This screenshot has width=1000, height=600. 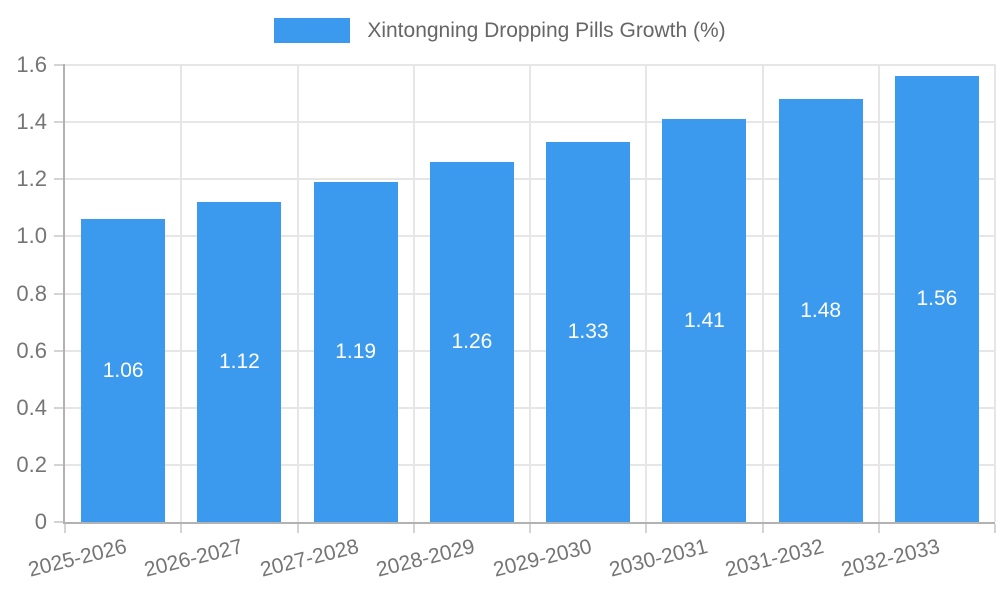 What do you see at coordinates (31, 179) in the screenshot?
I see `y-tick-label: 1.2` at bounding box center [31, 179].